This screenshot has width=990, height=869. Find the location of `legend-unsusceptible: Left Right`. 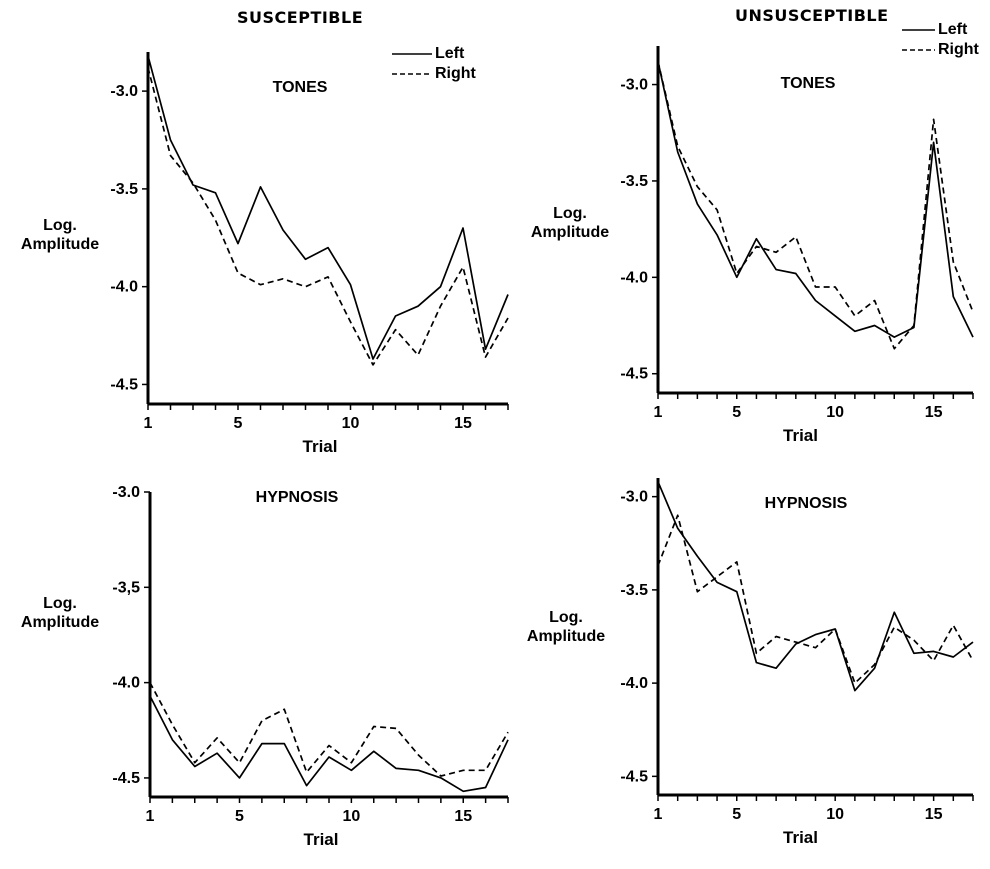

legend-unsusceptible: Left Right is located at coordinates (940, 40).